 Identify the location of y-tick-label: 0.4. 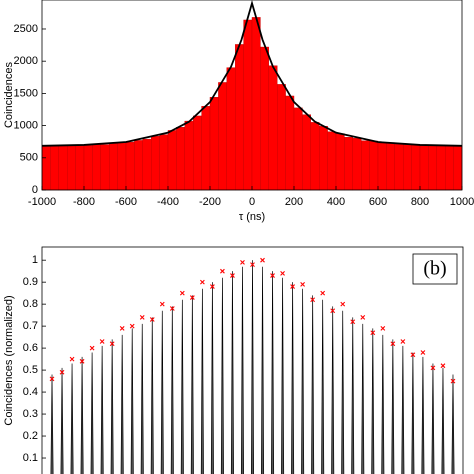
(30, 392).